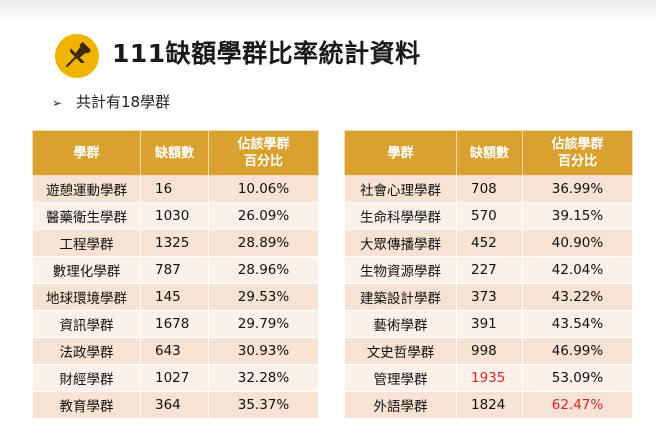 The width and height of the screenshot is (656, 436). I want to click on vacancies-cell: 570, so click(489, 216).